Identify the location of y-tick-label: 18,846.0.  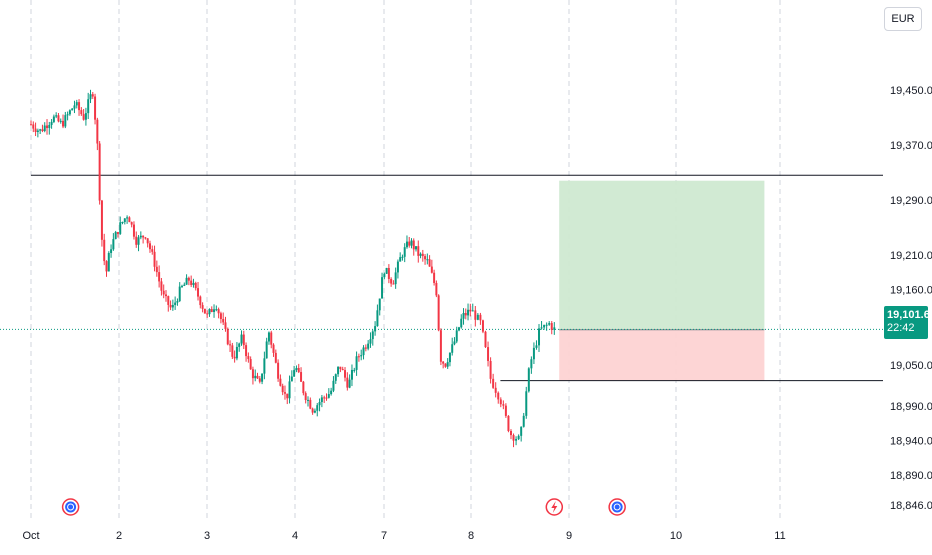
(911, 506).